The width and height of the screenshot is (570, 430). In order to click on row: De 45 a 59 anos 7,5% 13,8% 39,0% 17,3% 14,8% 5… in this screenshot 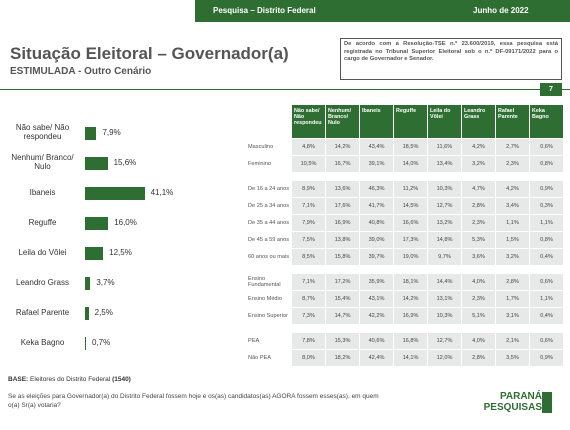, I will do `click(404, 240)`.